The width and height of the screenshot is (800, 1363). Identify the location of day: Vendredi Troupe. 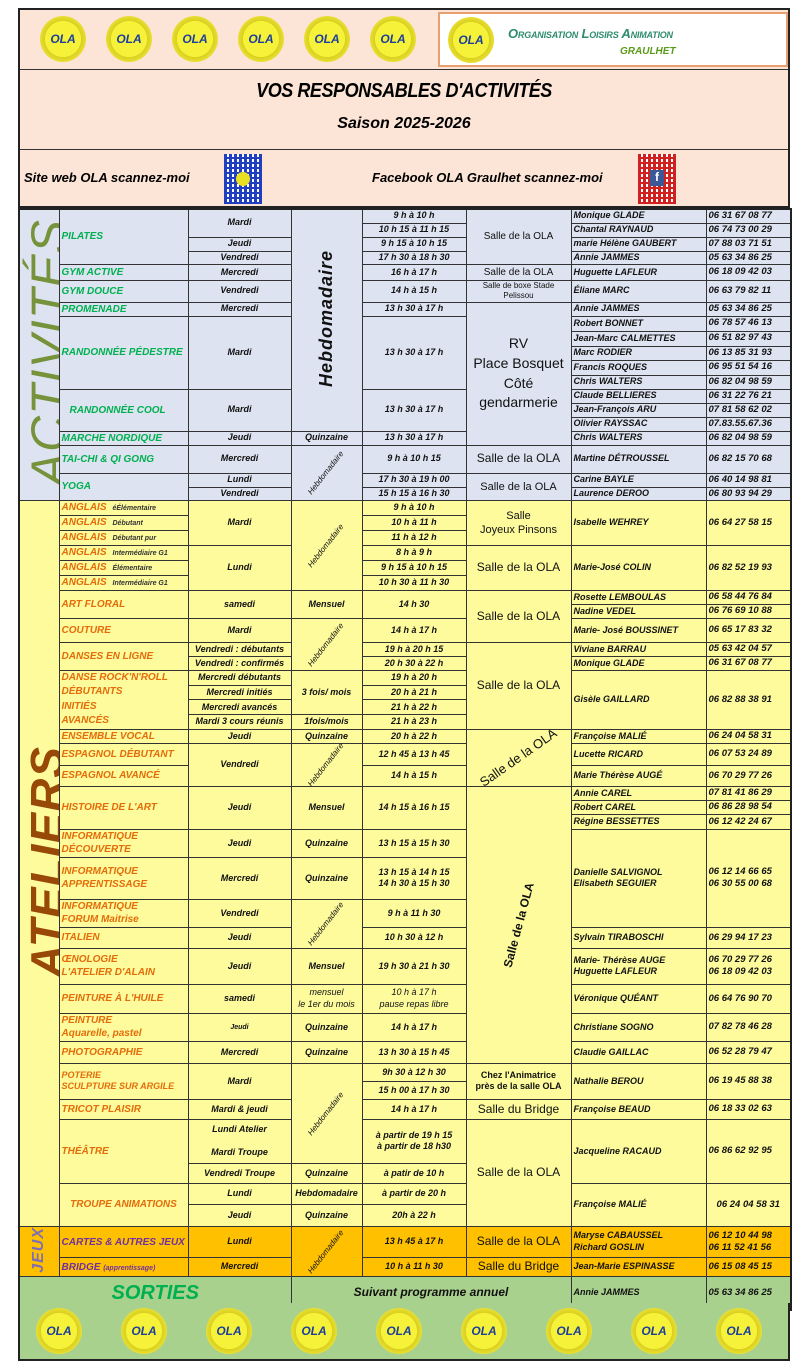
(239, 1173).